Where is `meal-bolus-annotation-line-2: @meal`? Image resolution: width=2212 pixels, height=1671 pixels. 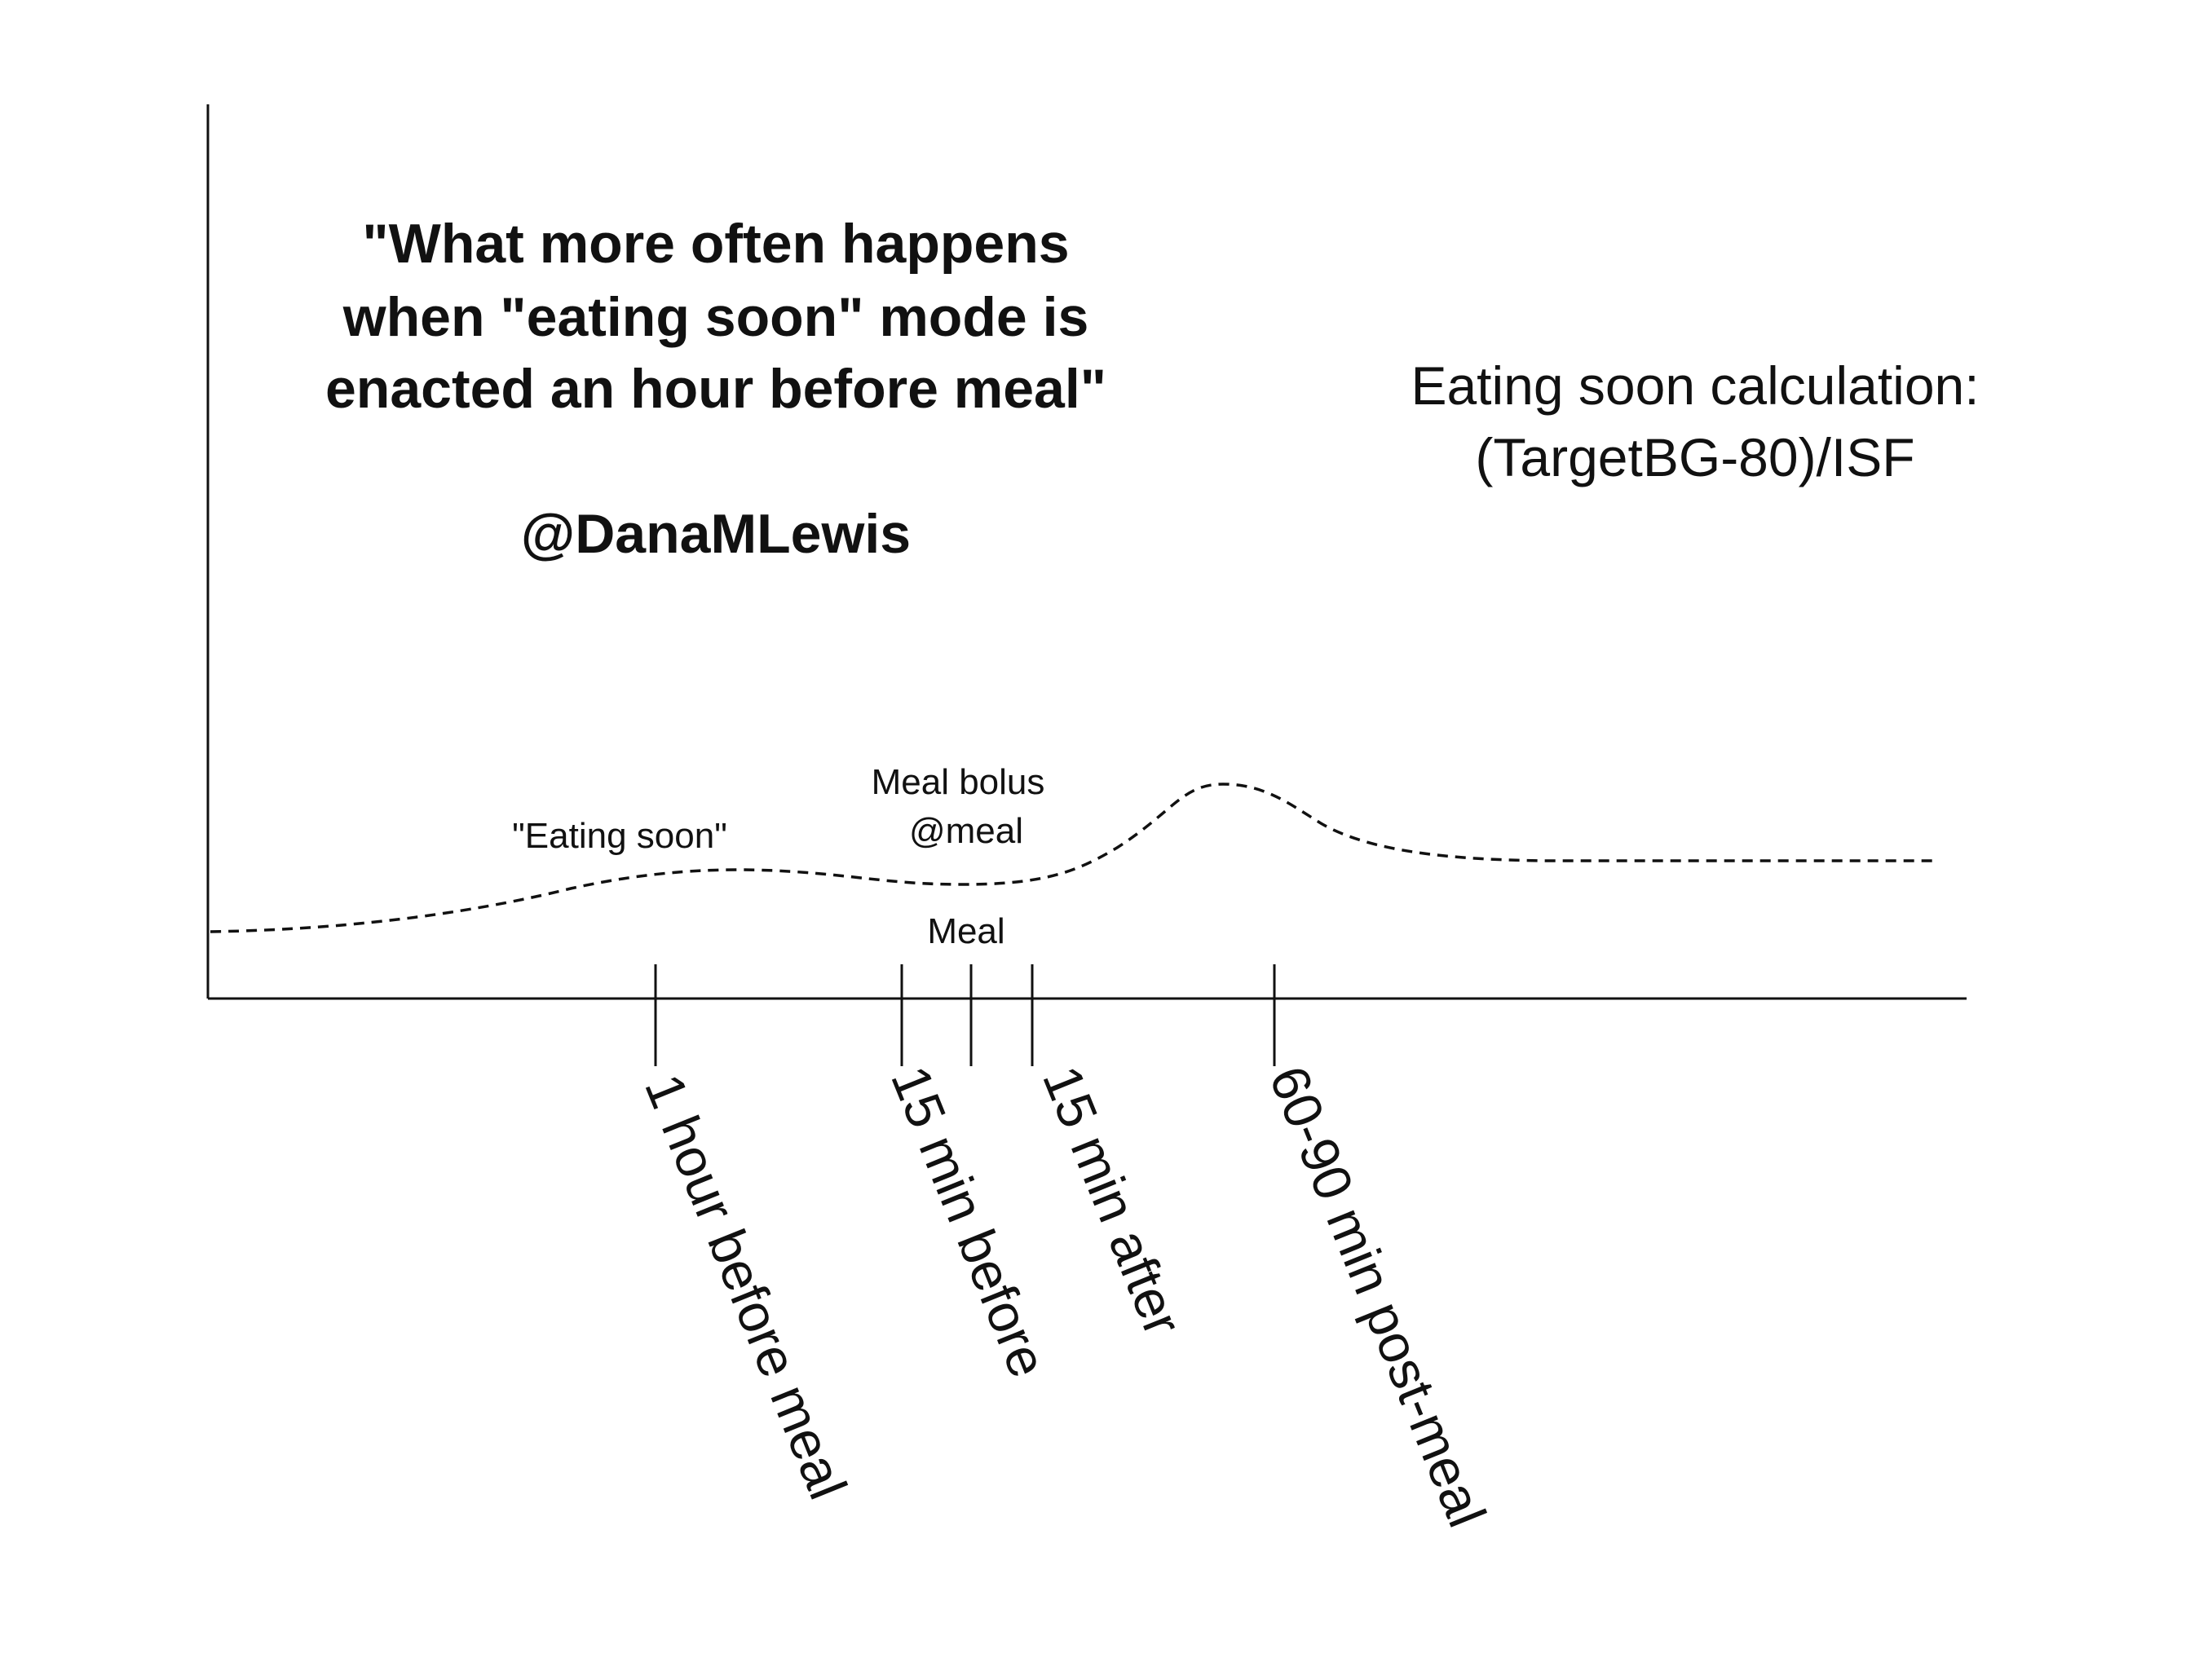
meal-bolus-annotation-line-2: @meal is located at coordinates (966, 831).